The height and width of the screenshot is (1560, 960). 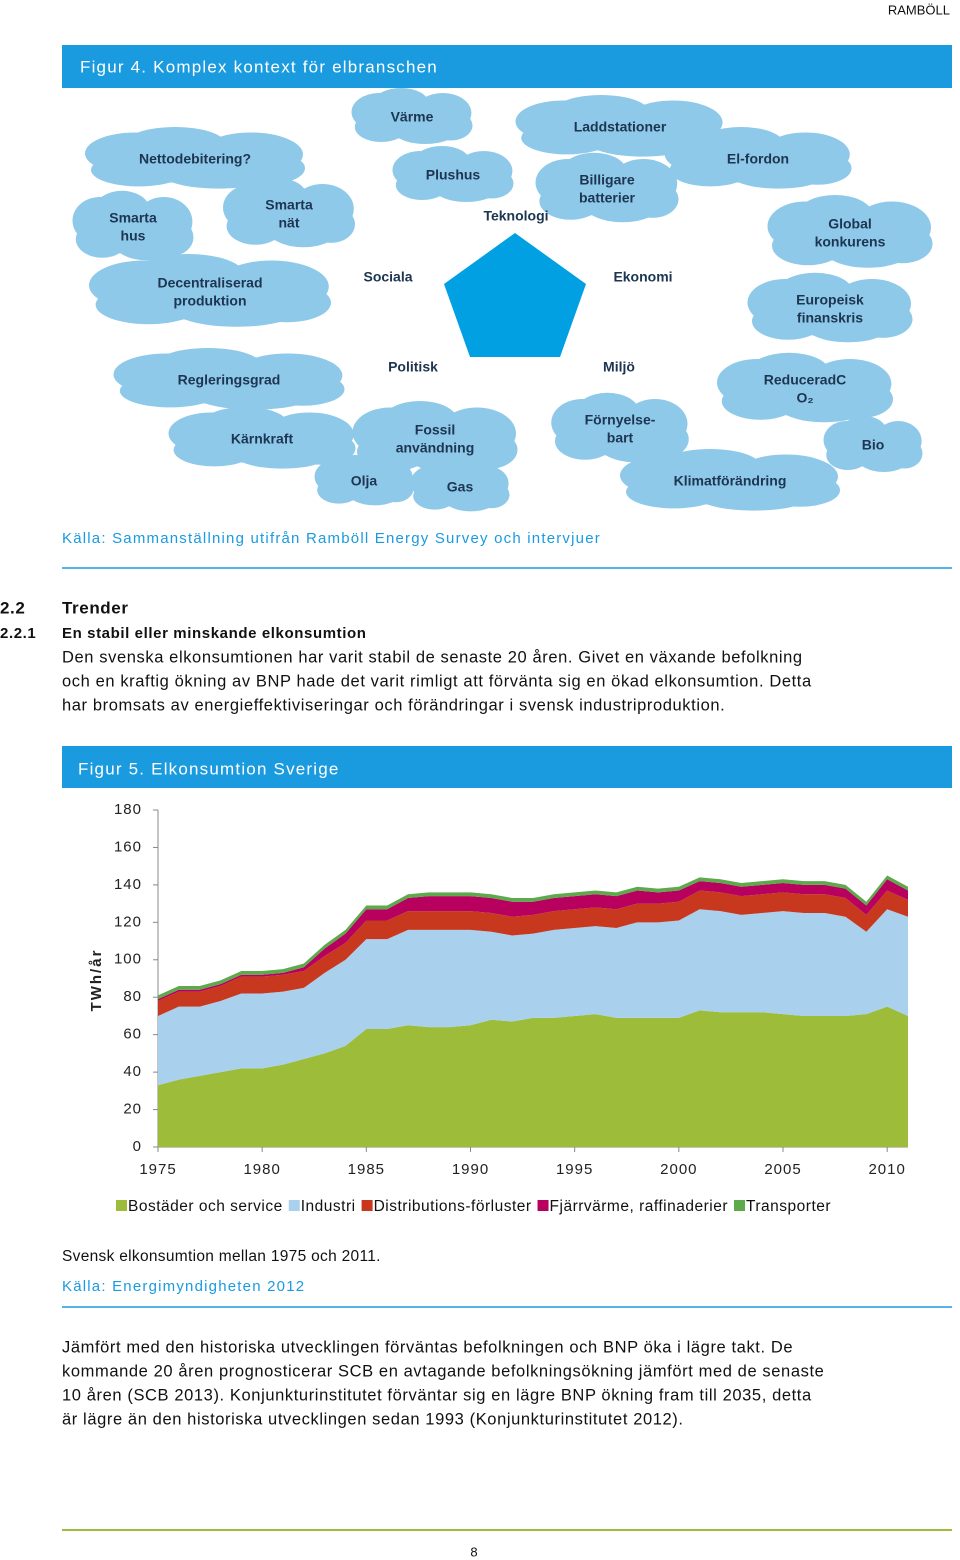 What do you see at coordinates (805, 380) in the screenshot?
I see `cloud-label: ReduceradC` at bounding box center [805, 380].